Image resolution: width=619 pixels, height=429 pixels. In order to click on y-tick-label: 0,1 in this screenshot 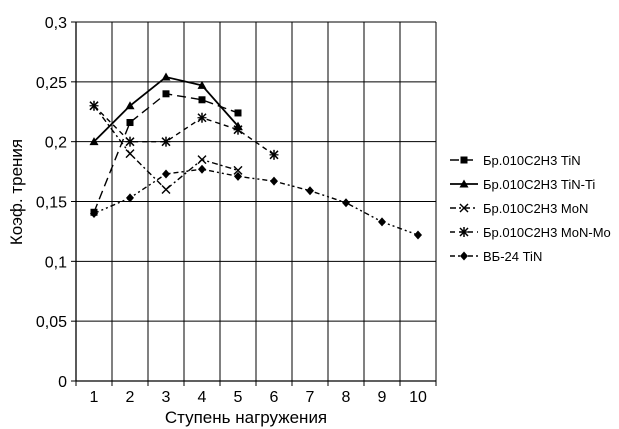, I will do `click(56, 262)`.